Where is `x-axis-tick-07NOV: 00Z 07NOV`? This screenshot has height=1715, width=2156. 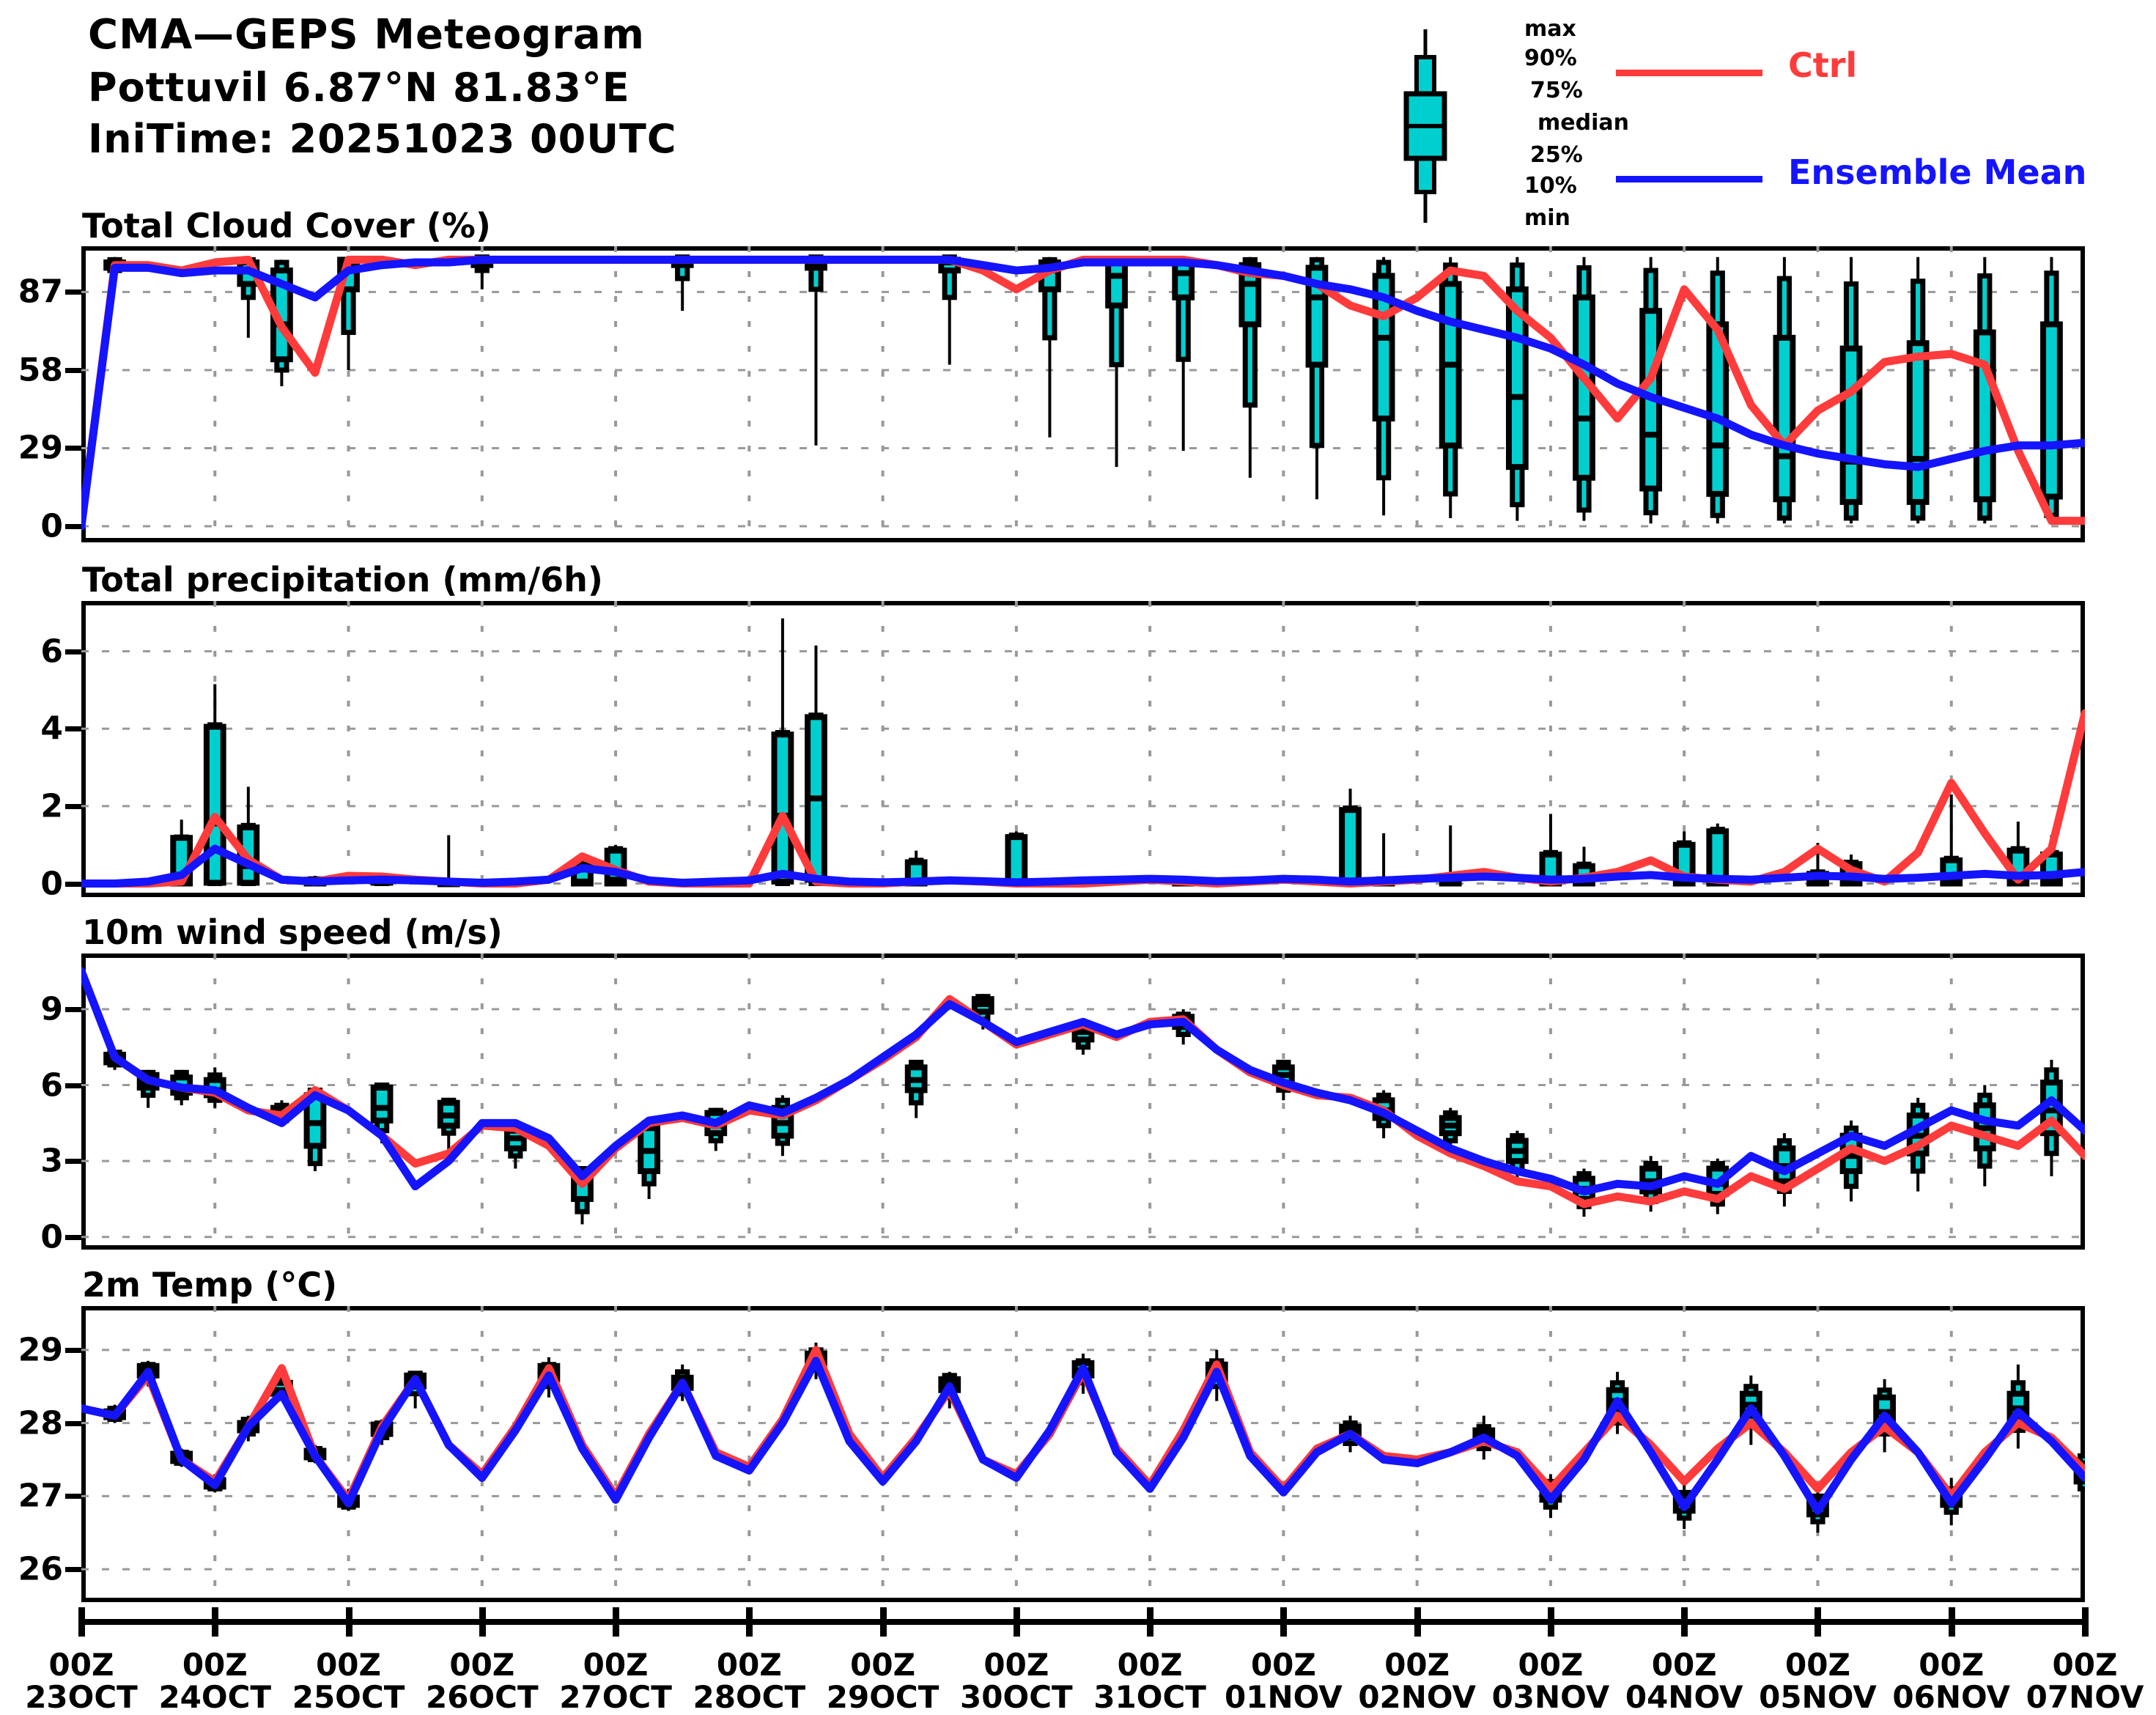
x-axis-tick-07NOV: 00Z 07NOV is located at coordinates (2076, 1681).